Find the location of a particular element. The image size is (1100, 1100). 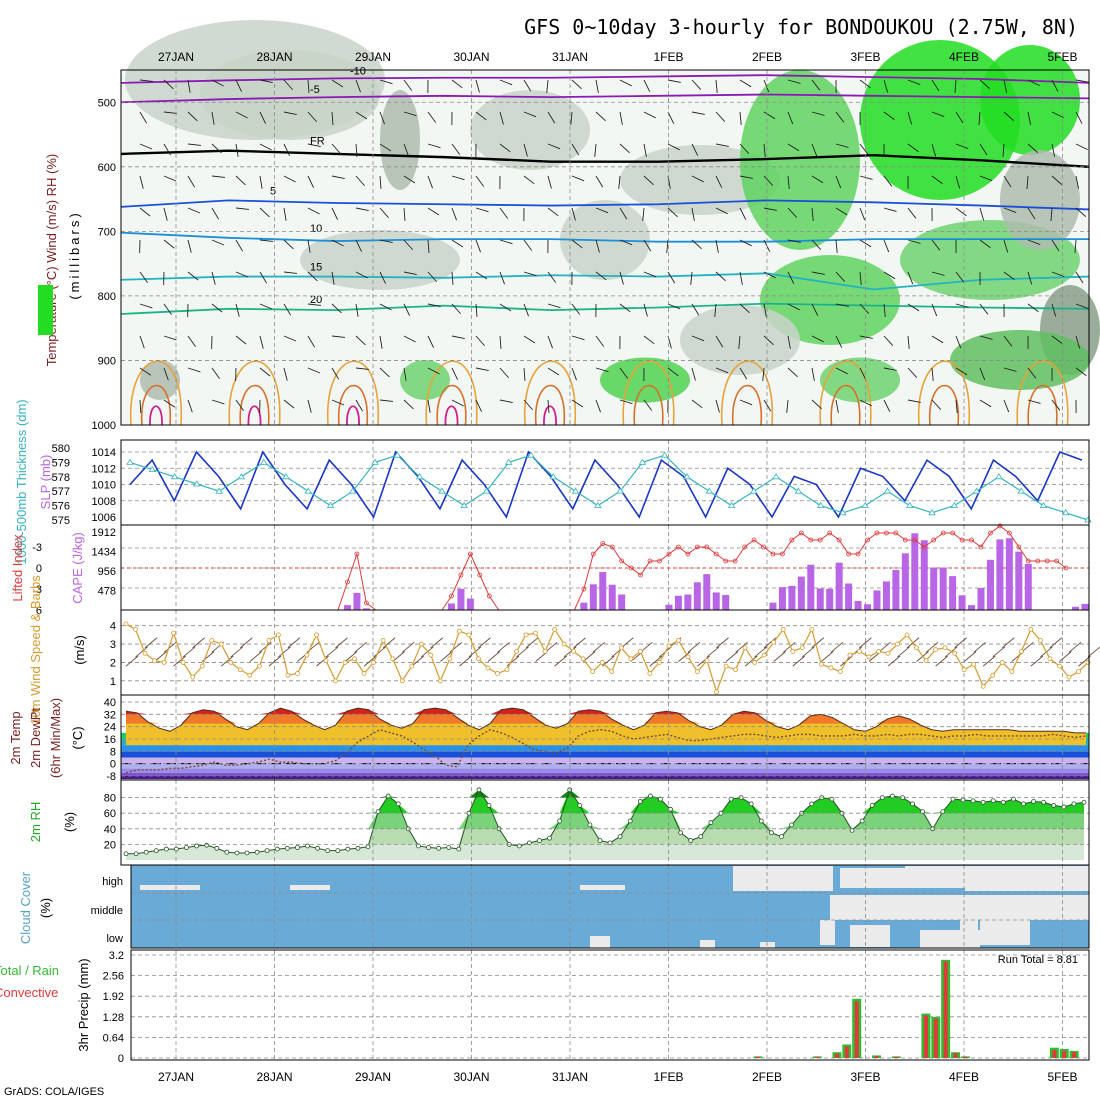

isotherm-line is located at coordinates (605, 79).